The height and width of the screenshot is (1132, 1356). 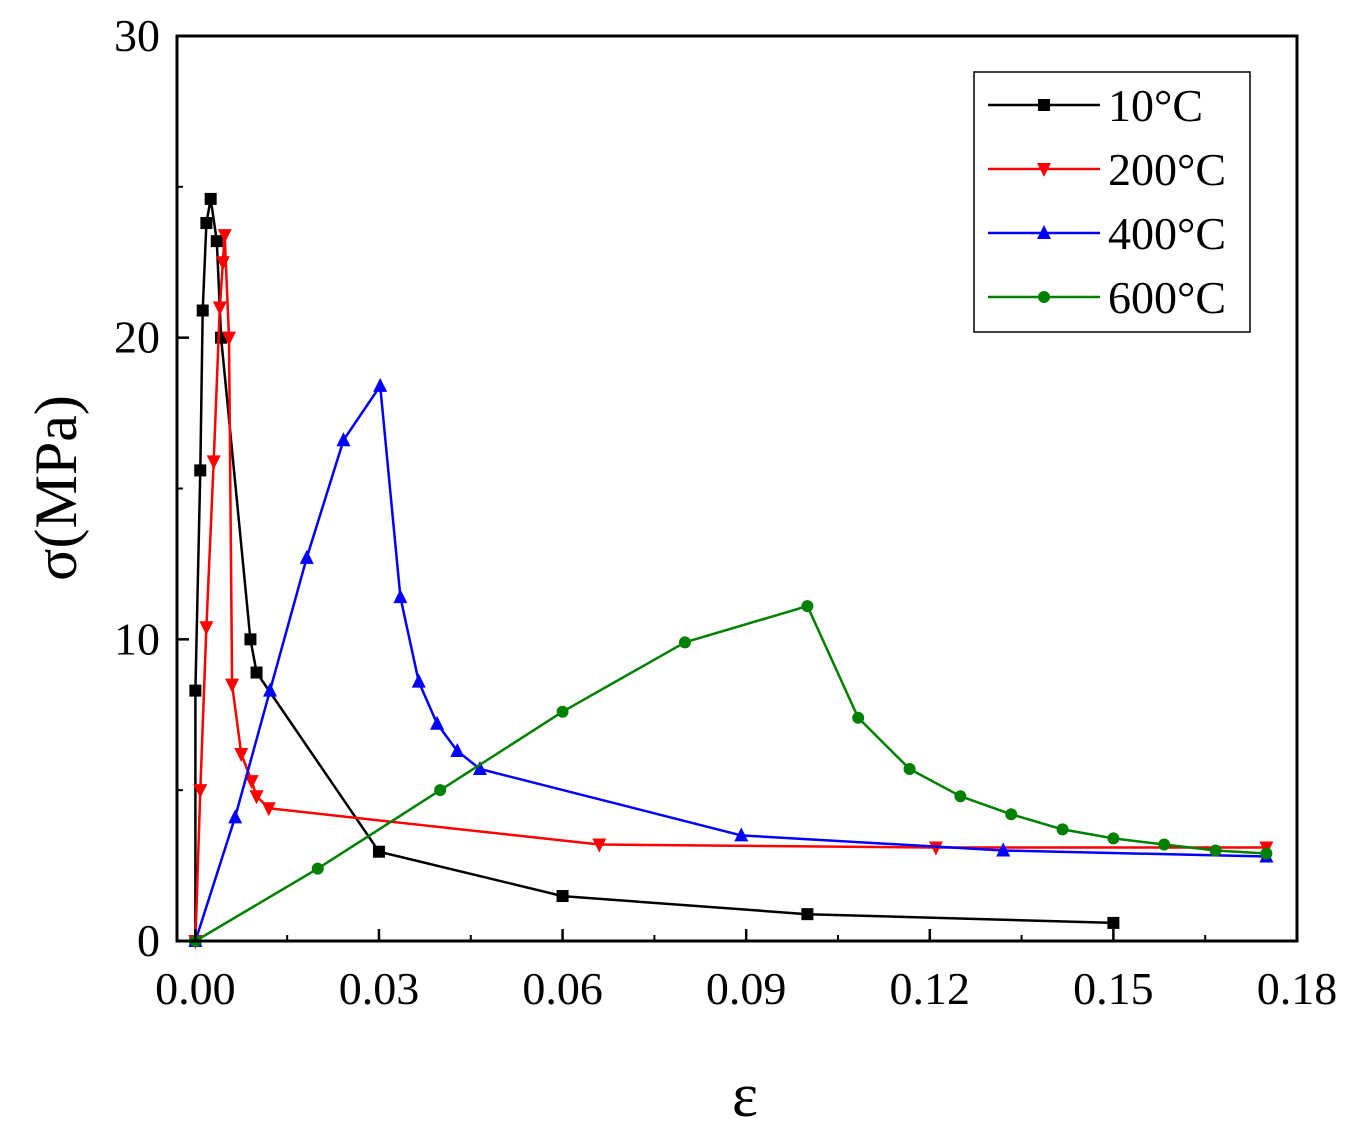 I want to click on legend-label: 200°C, so click(x=1167, y=169).